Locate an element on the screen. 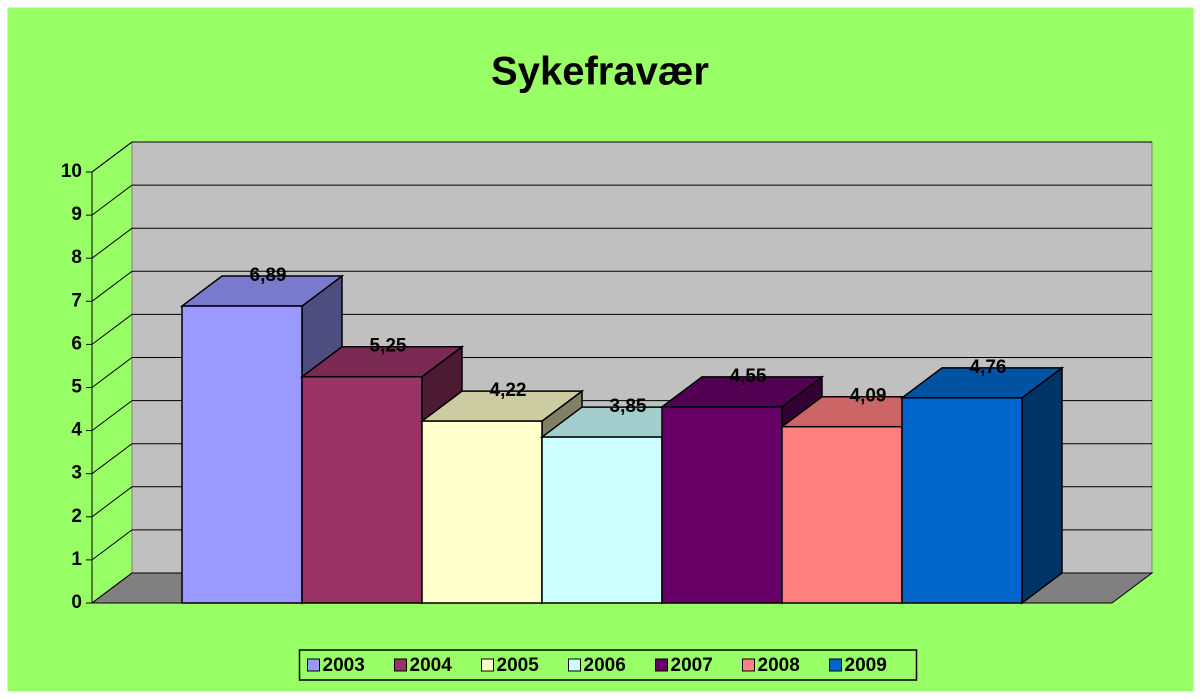 The width and height of the screenshot is (1201, 699). legend-label: 2006 is located at coordinates (605, 665).